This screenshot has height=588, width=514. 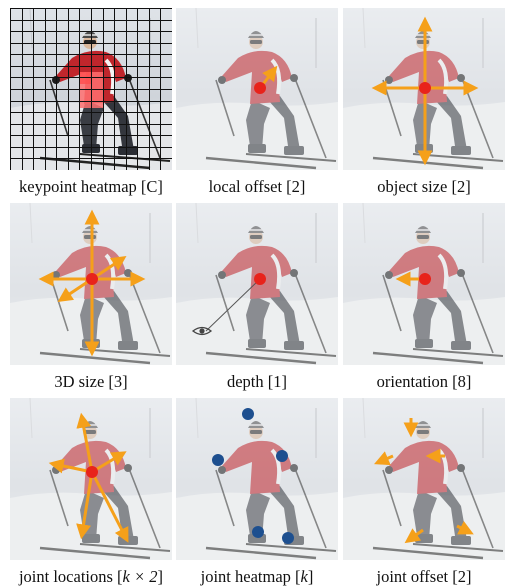 I want to click on panel-local-offset, so click(x=257, y=89).